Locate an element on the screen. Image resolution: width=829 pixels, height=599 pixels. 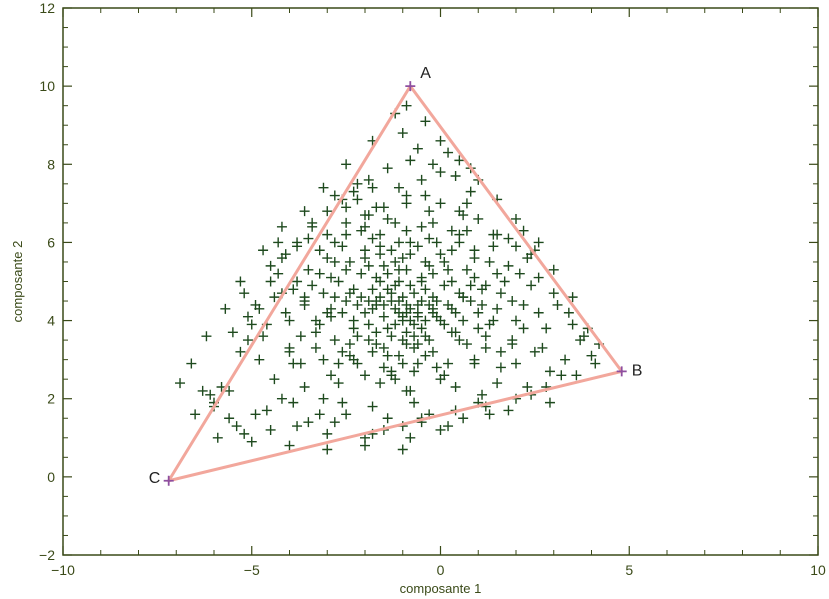
x-axis-label: composante 1 is located at coordinates (441, 588).